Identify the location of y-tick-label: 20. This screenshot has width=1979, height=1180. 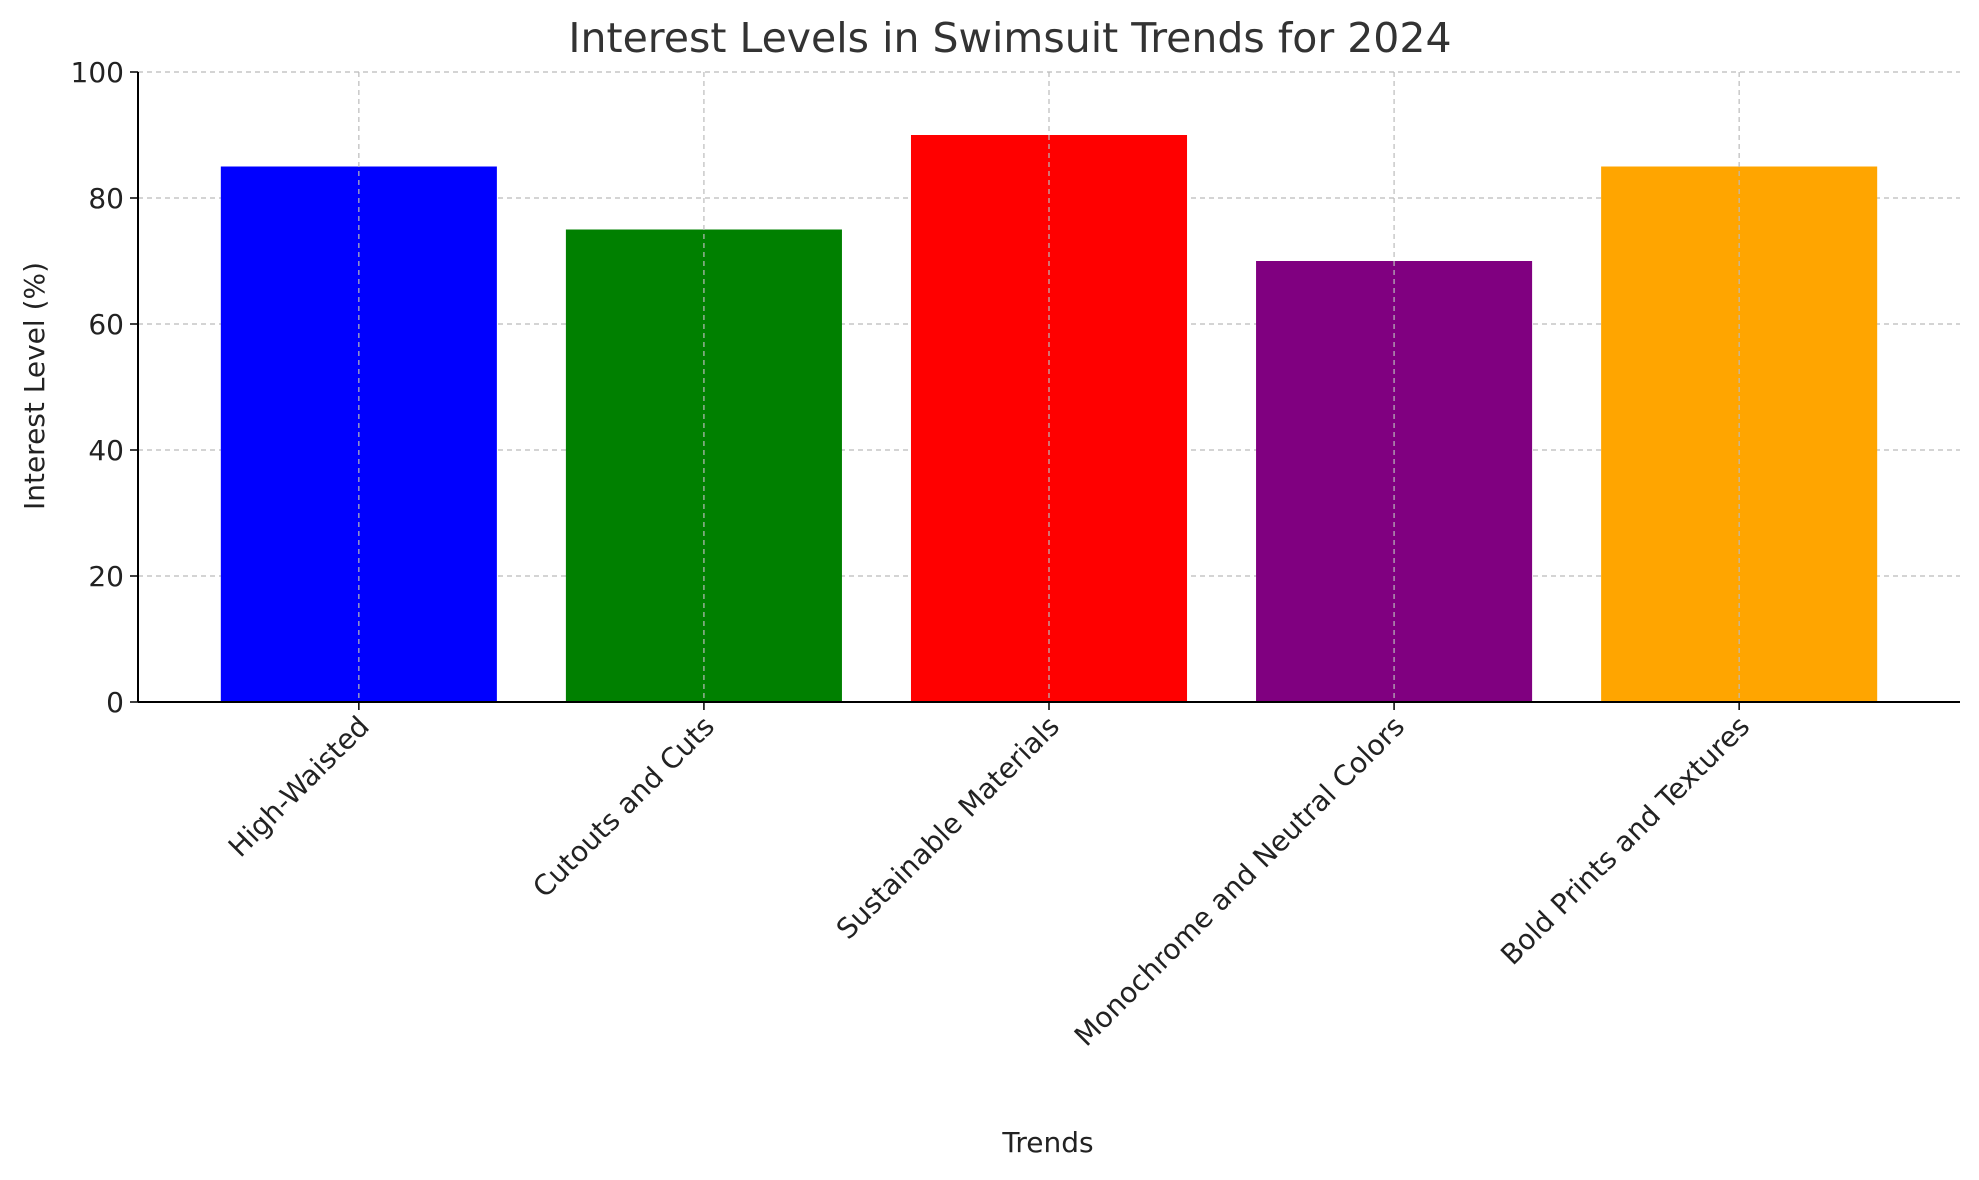
(106, 576).